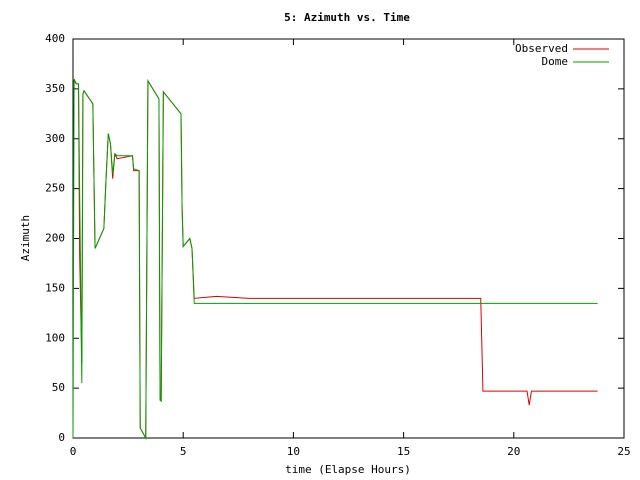 The width and height of the screenshot is (640, 480). I want to click on y-tick-label: 50, so click(58, 387).